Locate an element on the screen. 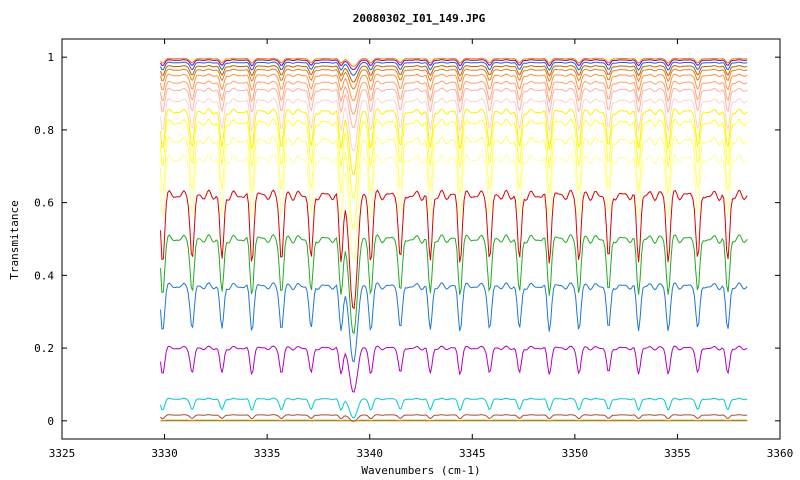 The image size is (800, 480). x-axis-label: Wavenumbers (cm-1) is located at coordinates (420, 470).